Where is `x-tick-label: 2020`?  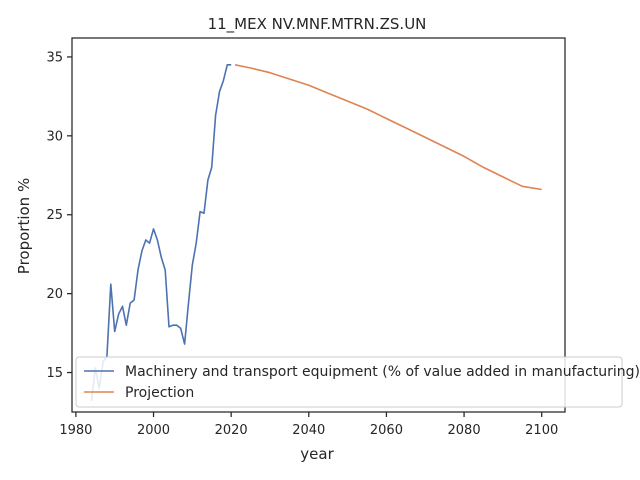
x-tick-label: 2020 is located at coordinates (231, 430).